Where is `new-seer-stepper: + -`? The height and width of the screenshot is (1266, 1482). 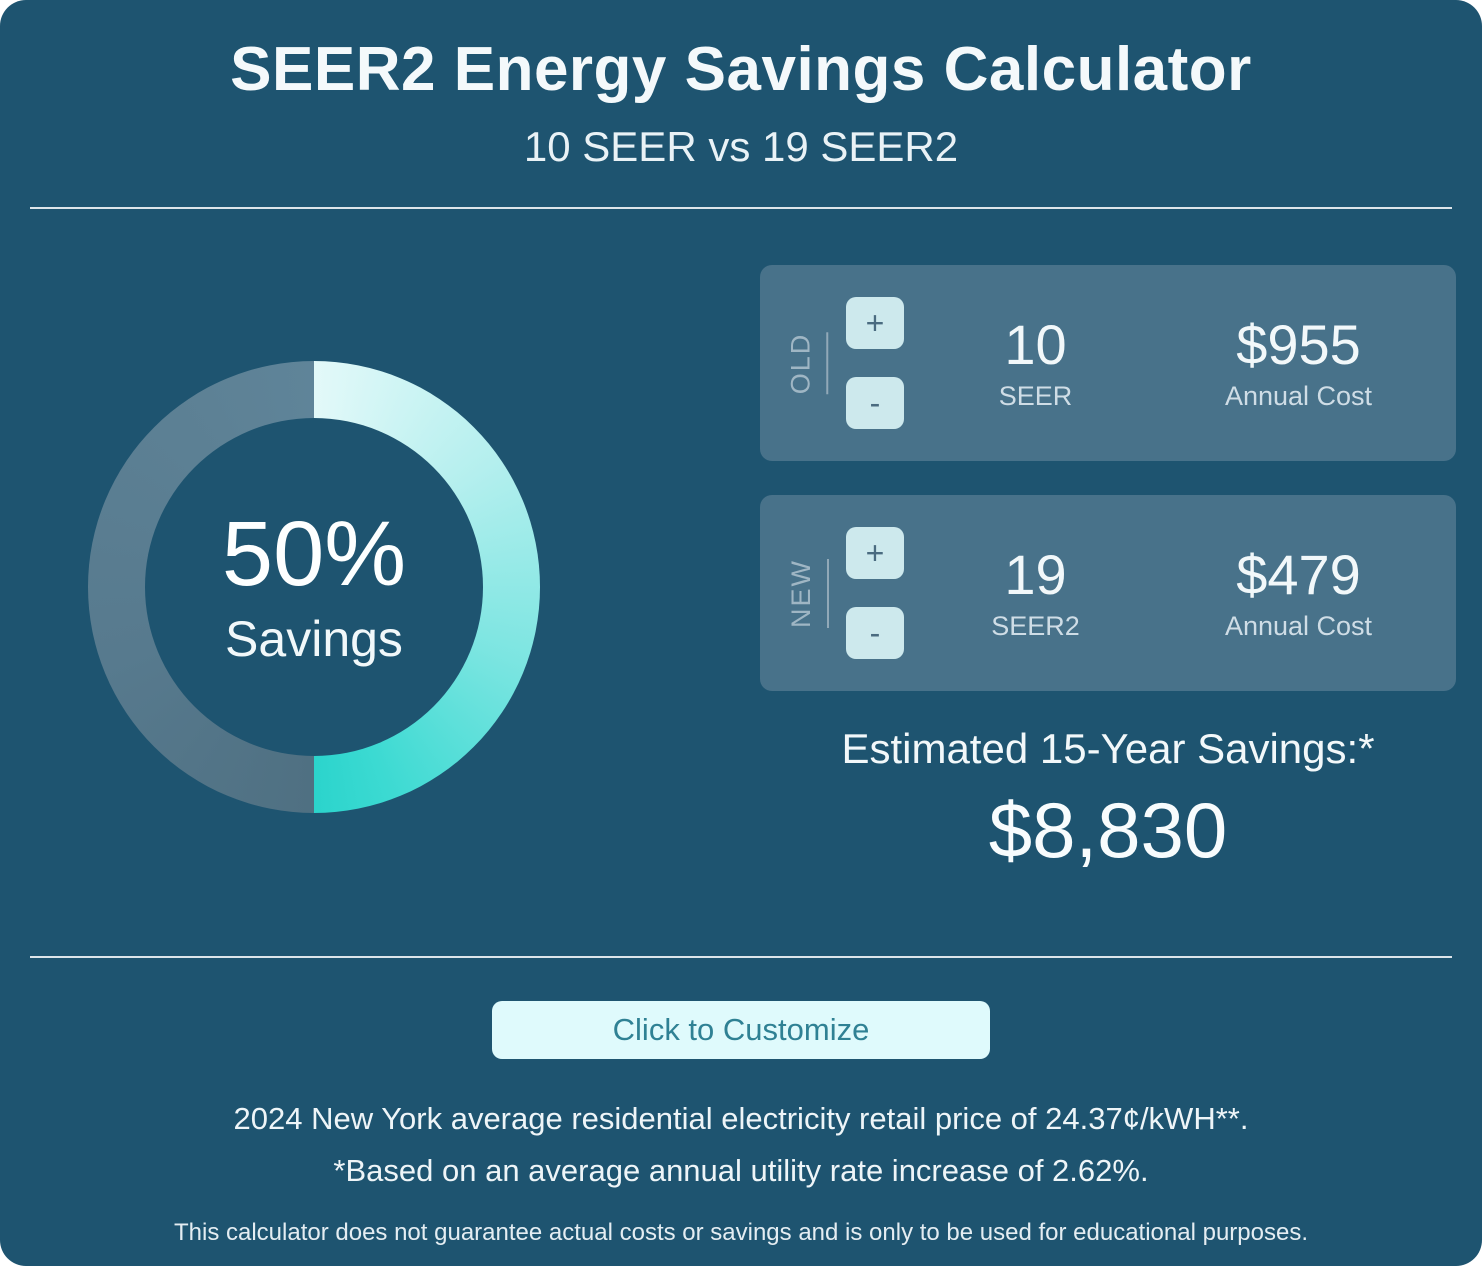 new-seer-stepper: + - is located at coordinates (875, 593).